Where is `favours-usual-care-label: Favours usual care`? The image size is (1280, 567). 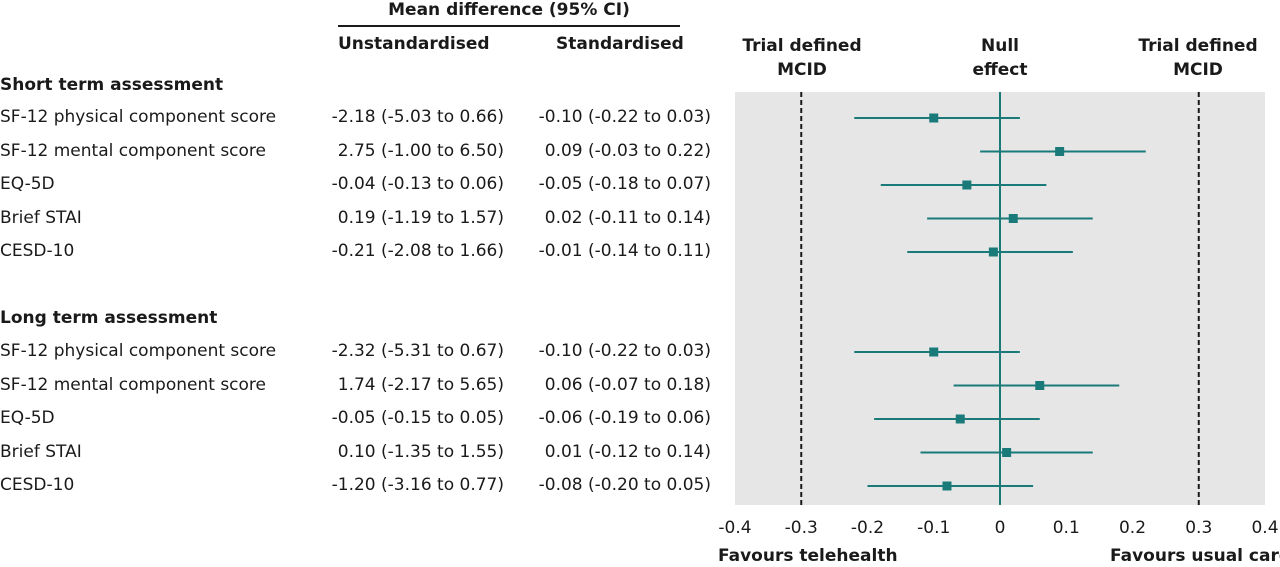
favours-usual-care-label: Favours usual care is located at coordinates (1195, 556).